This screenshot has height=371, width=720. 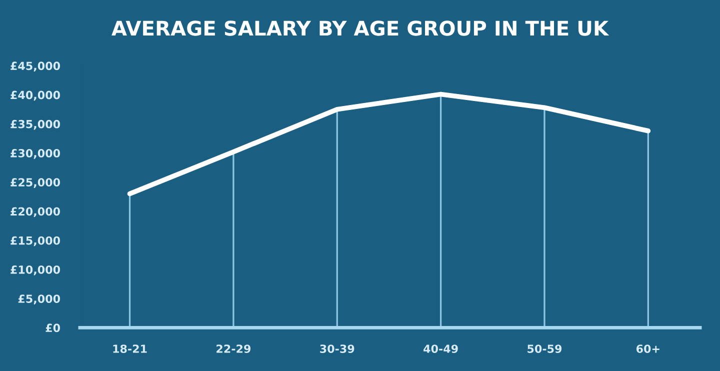 What do you see at coordinates (35, 125) in the screenshot?
I see `y-tick-label: £35,000` at bounding box center [35, 125].